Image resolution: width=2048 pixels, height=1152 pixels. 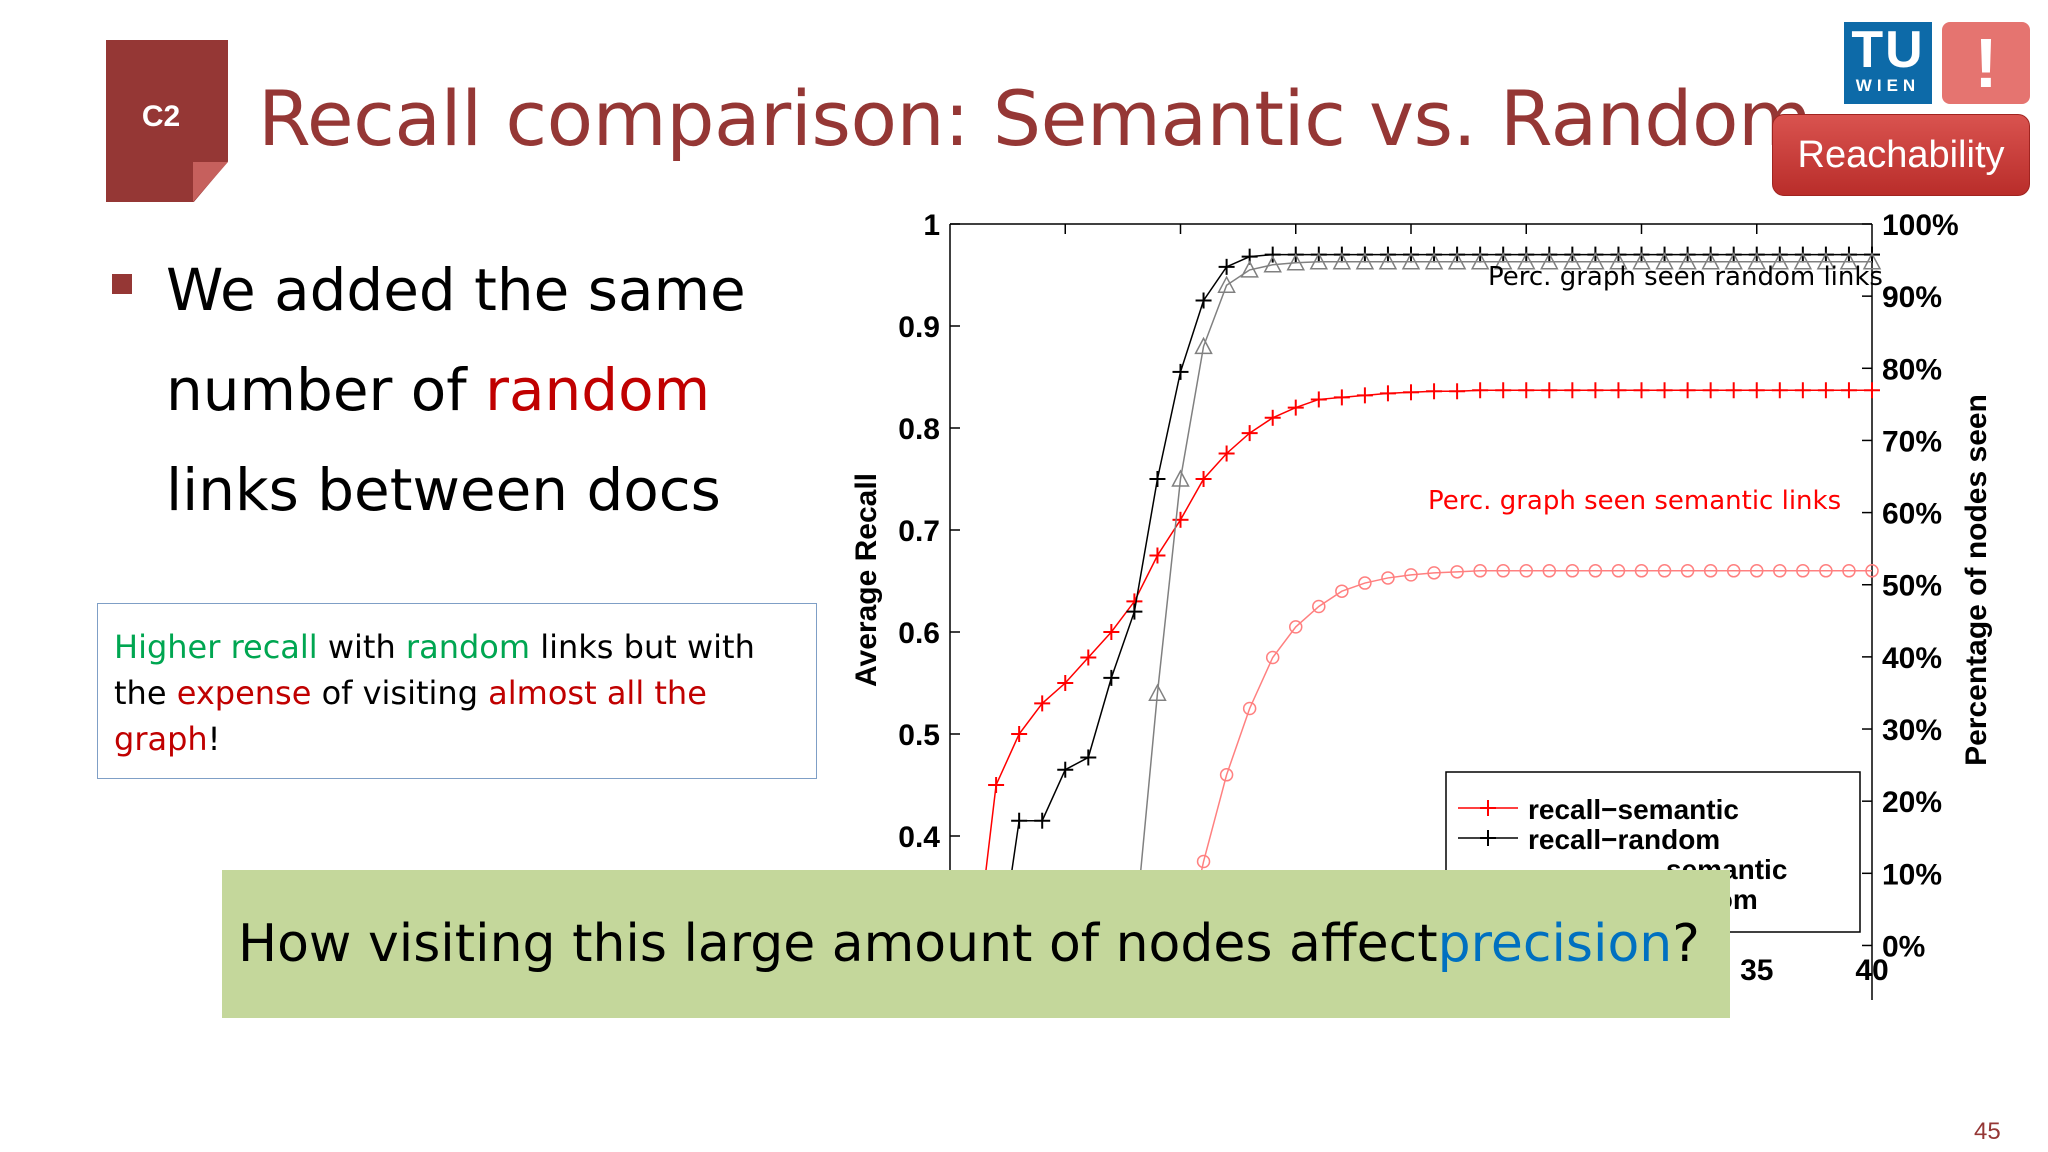 I want to click on y-axis-label: Average Recall, so click(x=866, y=580).